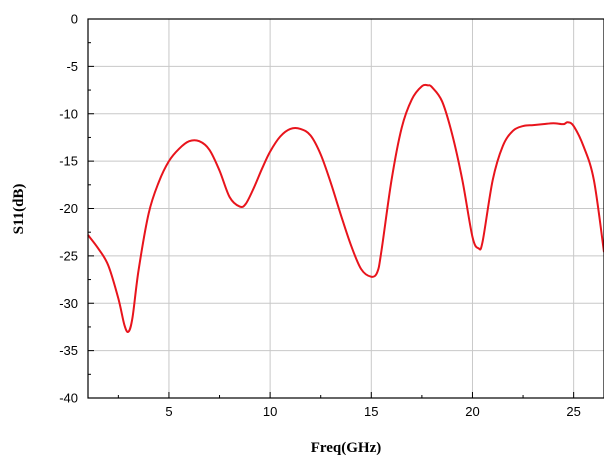 Image resolution: width=604 pixels, height=459 pixels. Describe the element at coordinates (472, 411) in the screenshot. I see `x-tick-label: 20` at that location.